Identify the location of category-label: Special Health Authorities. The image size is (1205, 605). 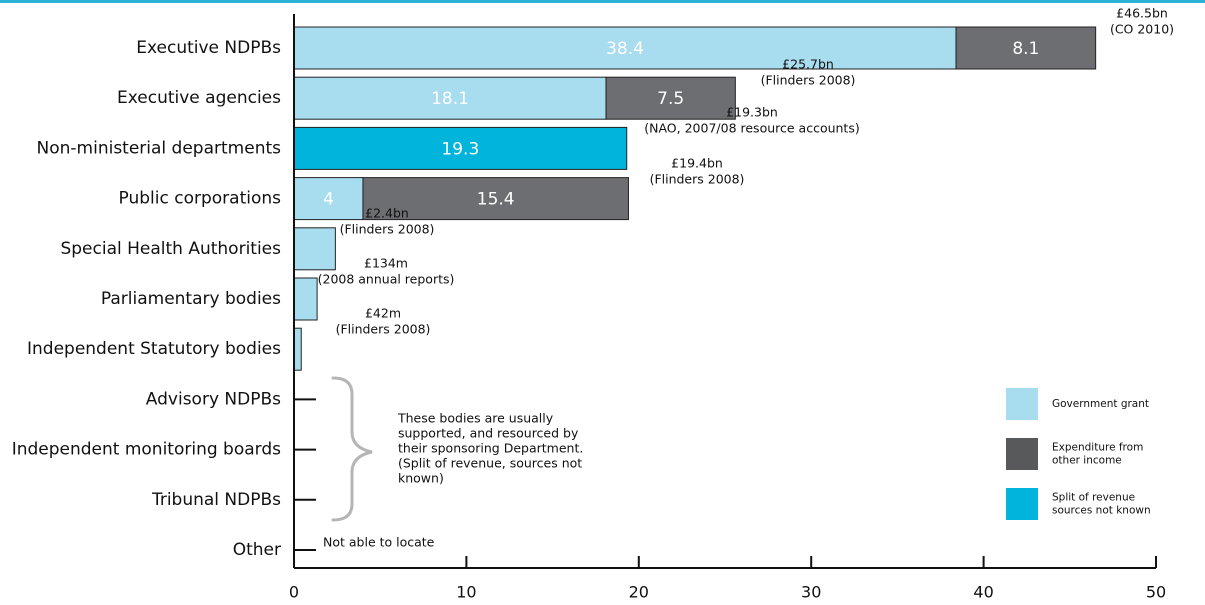
(170, 249).